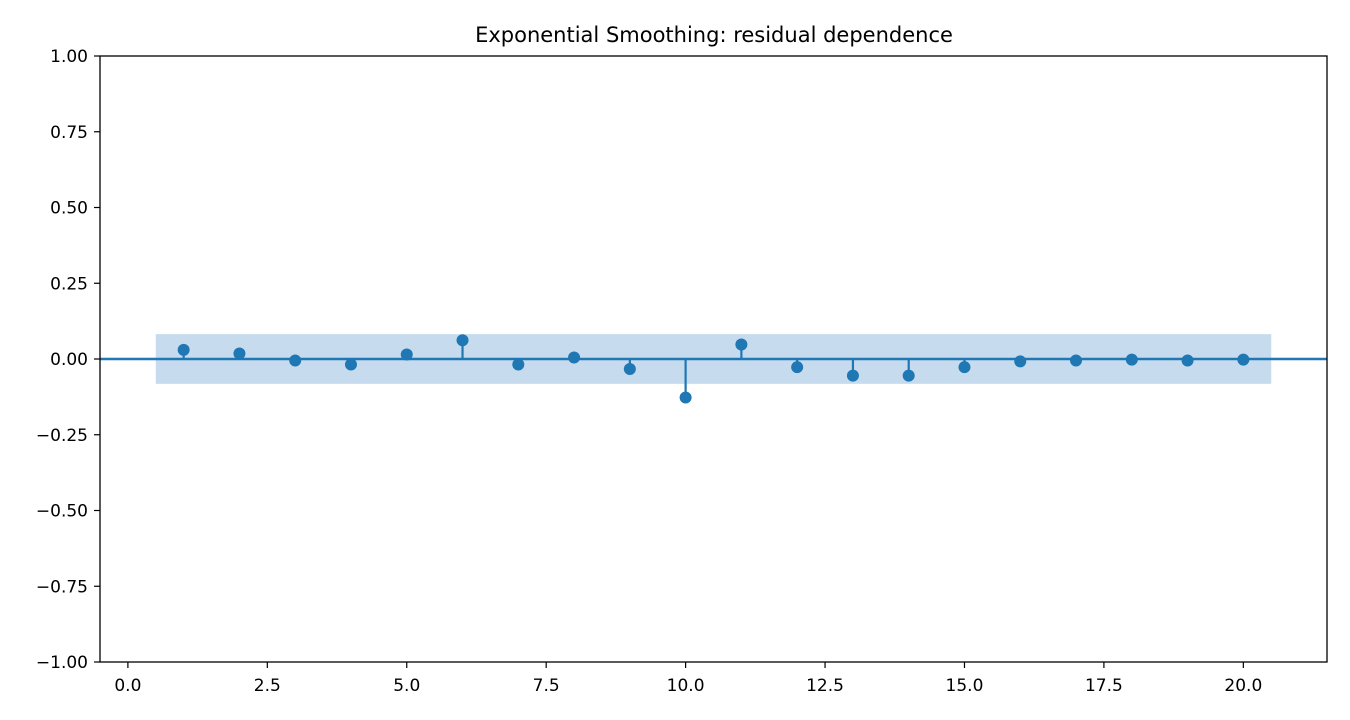 Image resolution: width=1350 pixels, height=720 pixels. Describe the element at coordinates (62, 436) in the screenshot. I see `y-tick-label: −0.25` at that location.